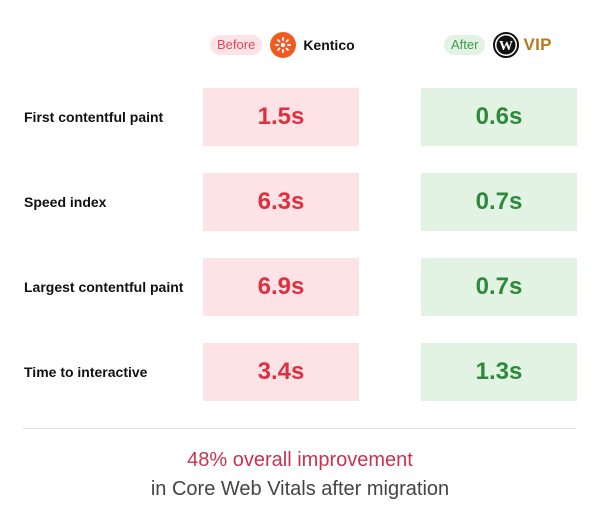  I want to click on wordpress-logo-icon: W, so click(506, 45).